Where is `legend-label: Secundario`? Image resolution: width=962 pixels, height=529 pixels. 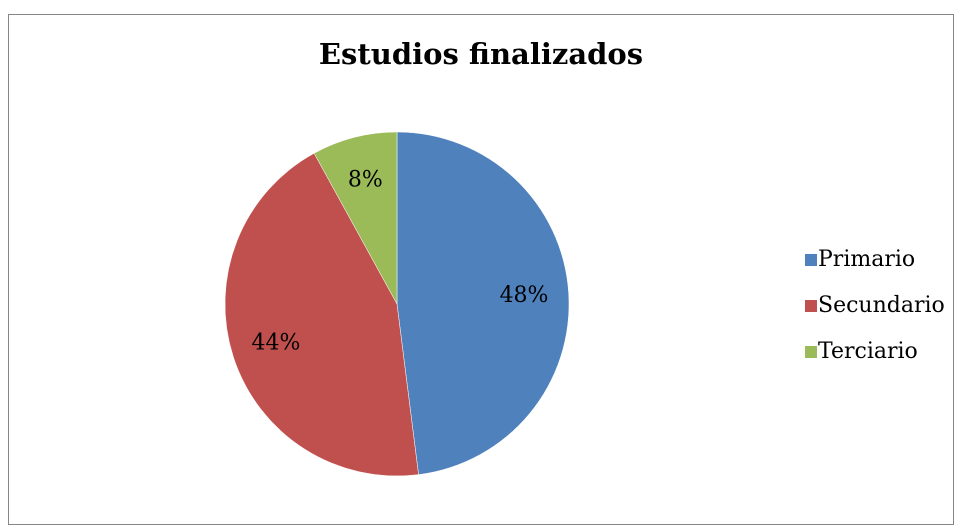 legend-label: Secundario is located at coordinates (881, 305).